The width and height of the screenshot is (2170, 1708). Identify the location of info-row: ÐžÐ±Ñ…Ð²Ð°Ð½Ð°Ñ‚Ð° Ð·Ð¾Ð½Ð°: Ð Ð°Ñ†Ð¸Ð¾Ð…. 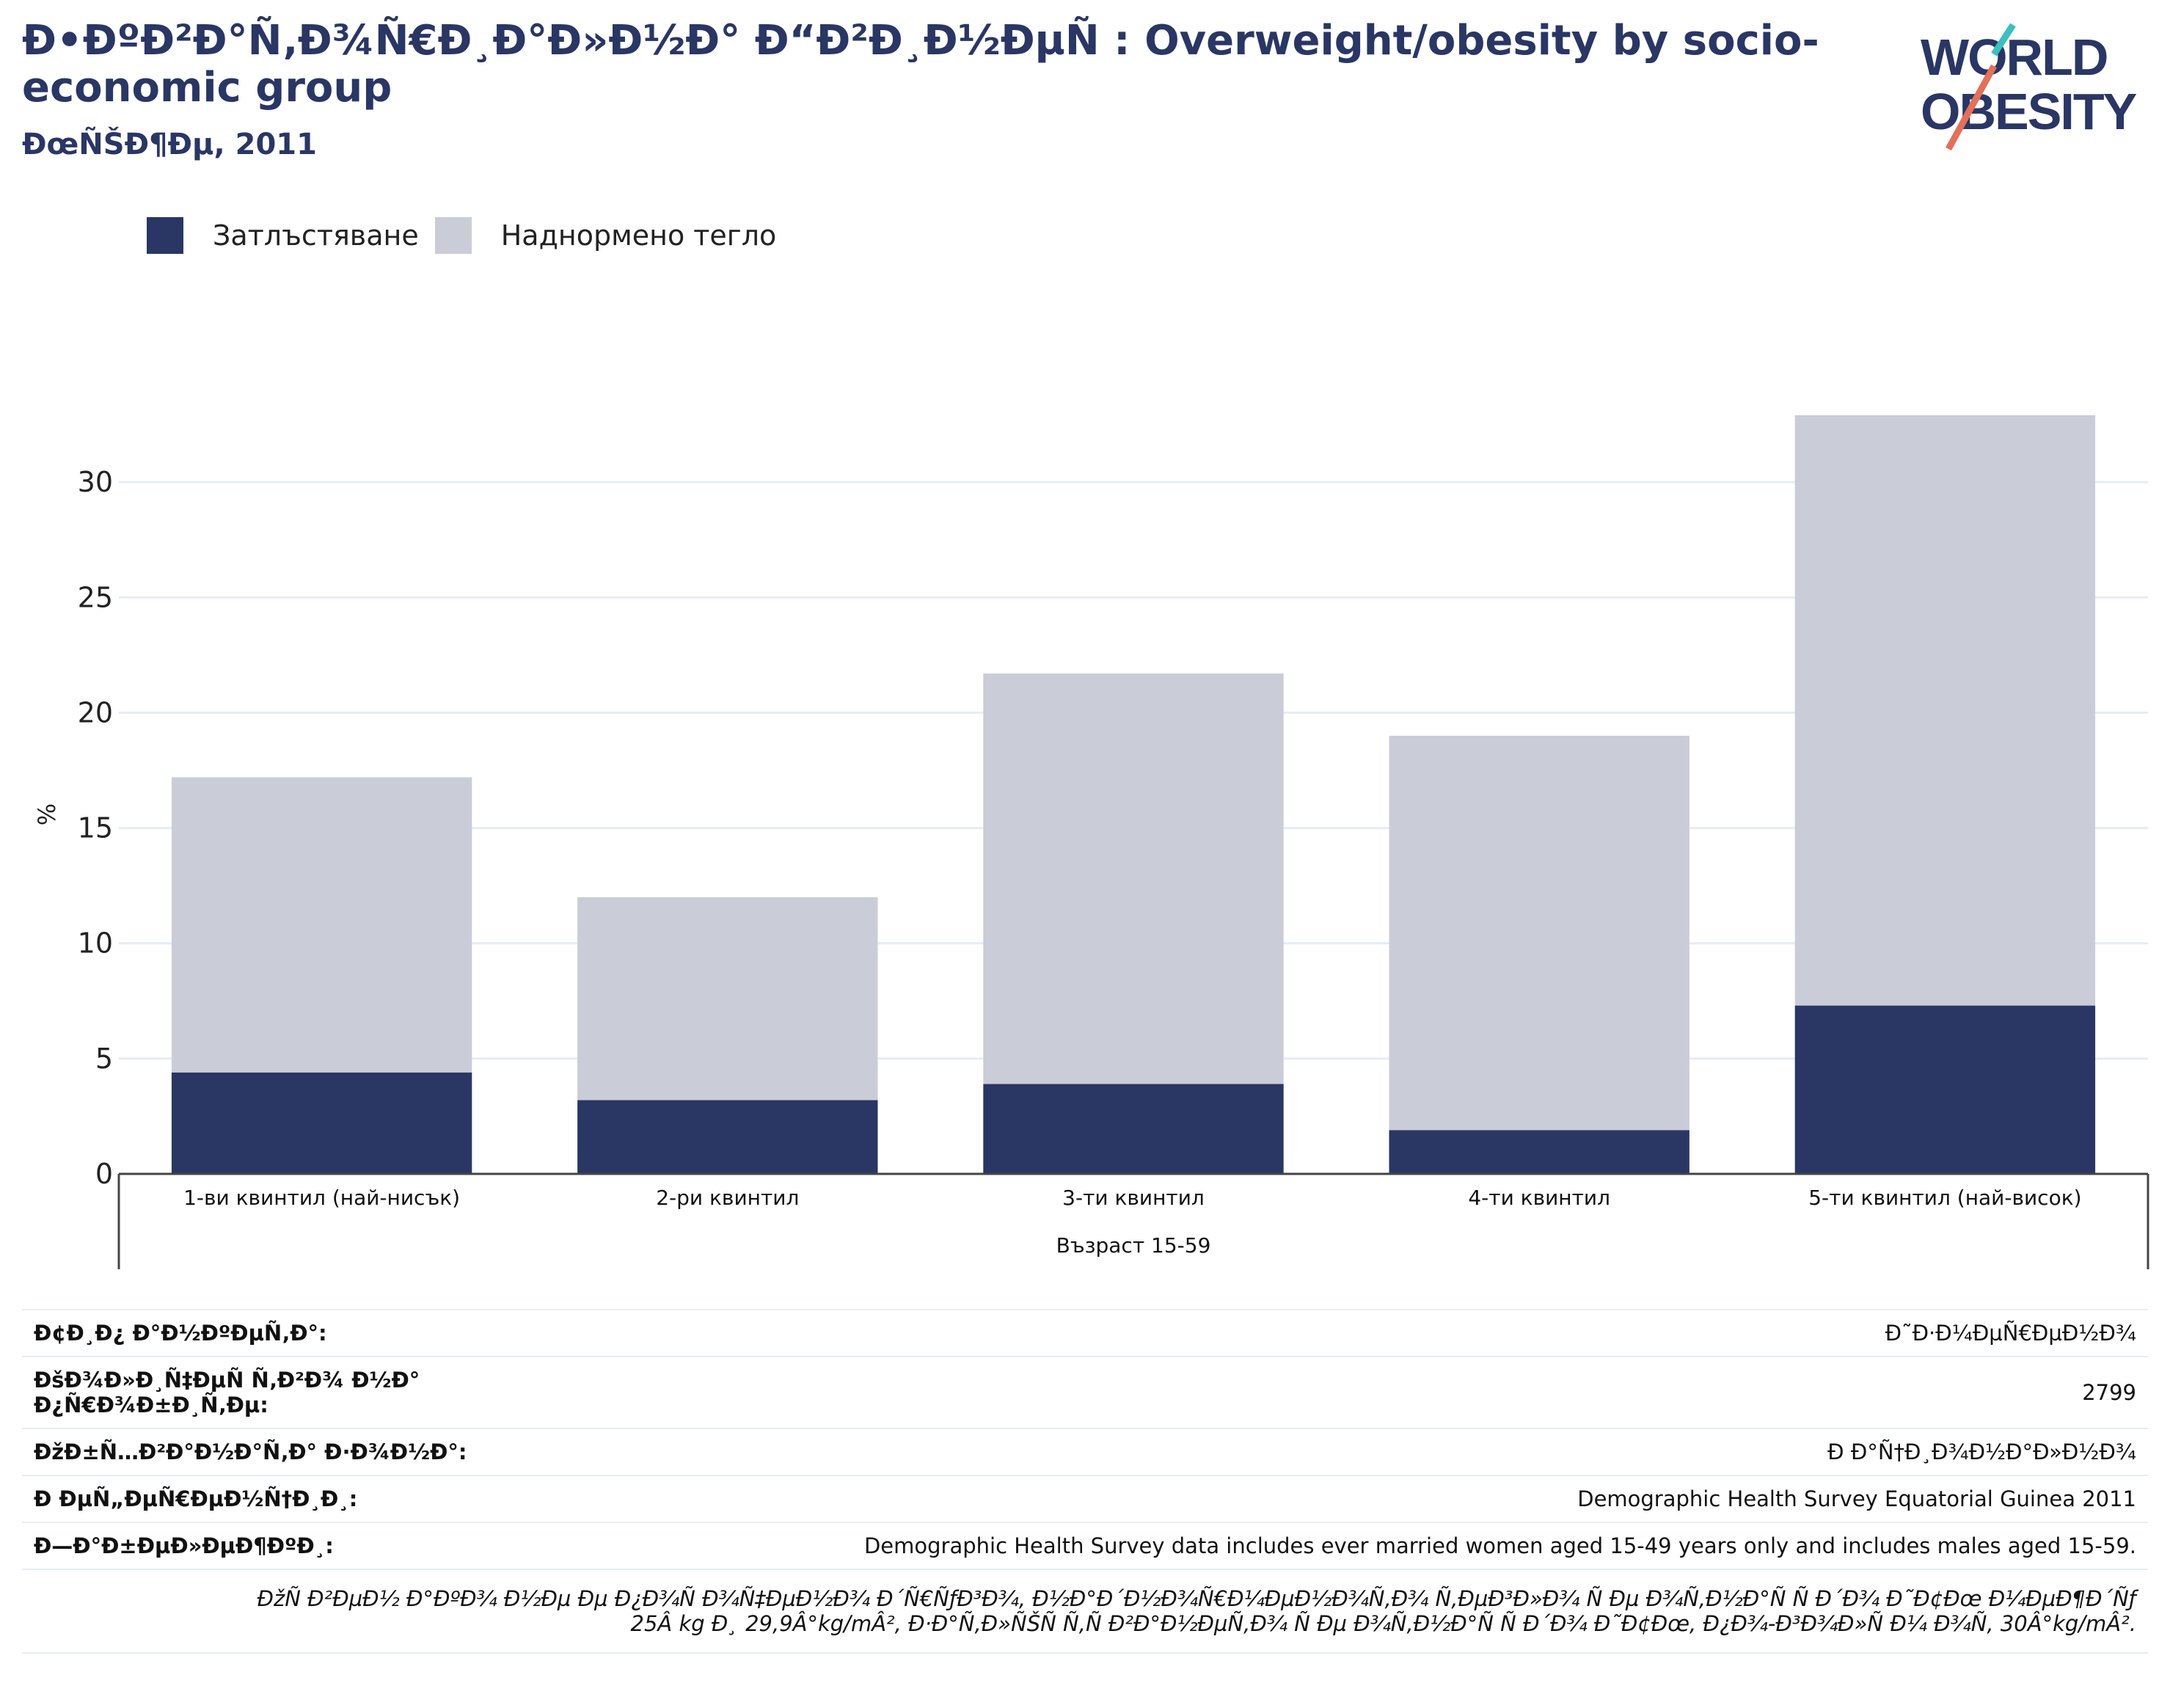
(1085, 1452).